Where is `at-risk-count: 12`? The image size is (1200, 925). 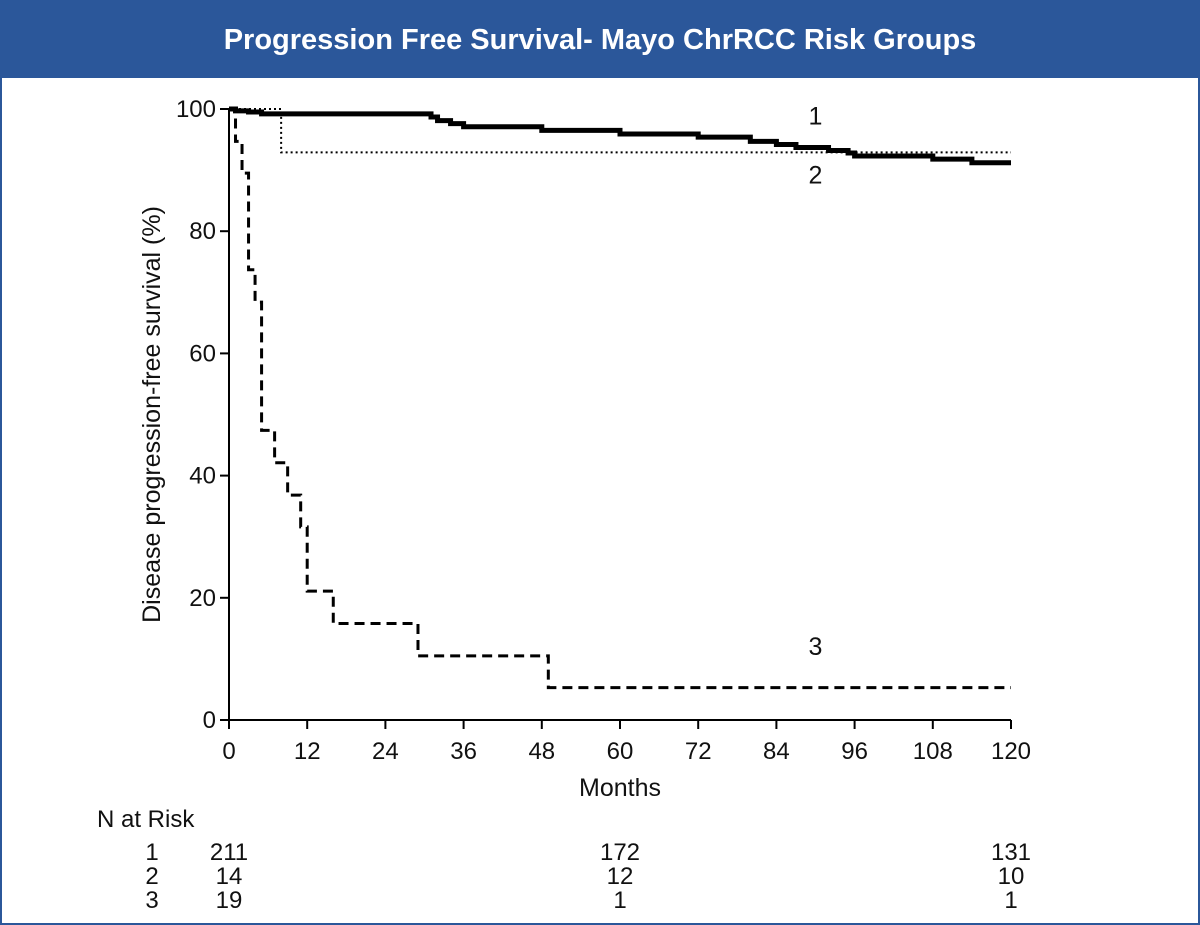 at-risk-count: 12 is located at coordinates (620, 876).